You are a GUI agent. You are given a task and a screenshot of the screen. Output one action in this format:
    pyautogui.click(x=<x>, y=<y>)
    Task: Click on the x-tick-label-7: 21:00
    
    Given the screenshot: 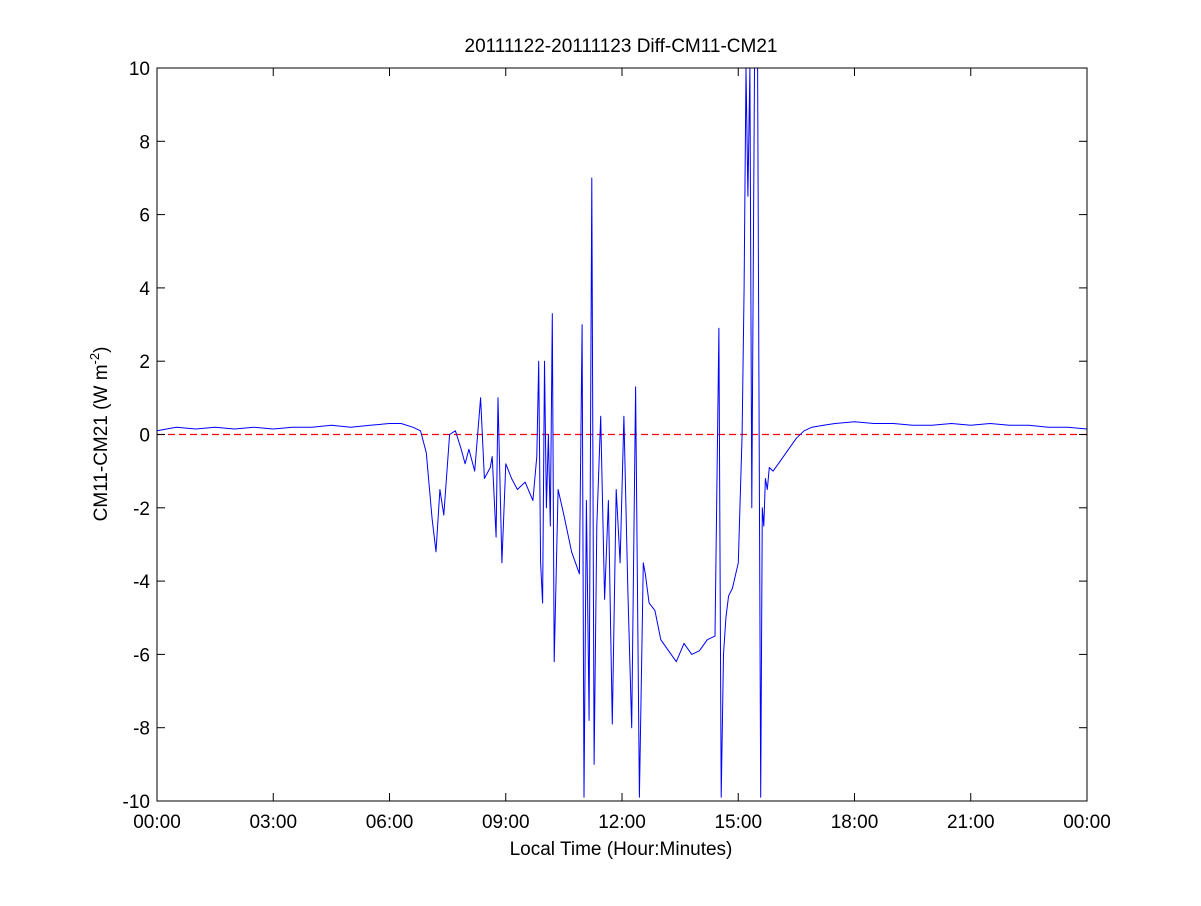 What is the action you would take?
    pyautogui.click(x=971, y=822)
    